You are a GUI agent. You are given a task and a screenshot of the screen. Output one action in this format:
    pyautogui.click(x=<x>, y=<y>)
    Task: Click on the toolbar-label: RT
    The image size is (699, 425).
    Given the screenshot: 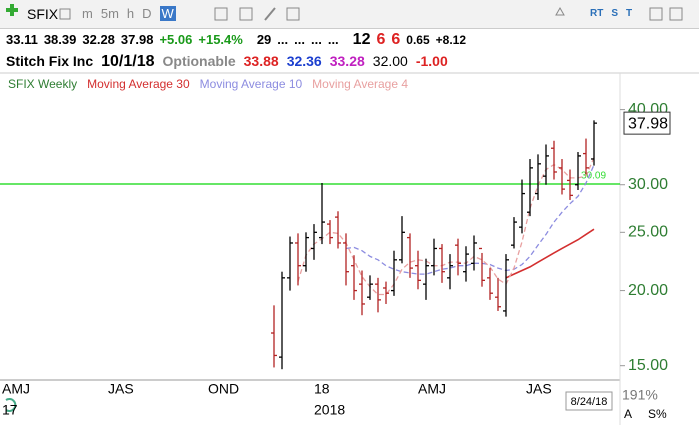 What is the action you would take?
    pyautogui.click(x=597, y=13)
    